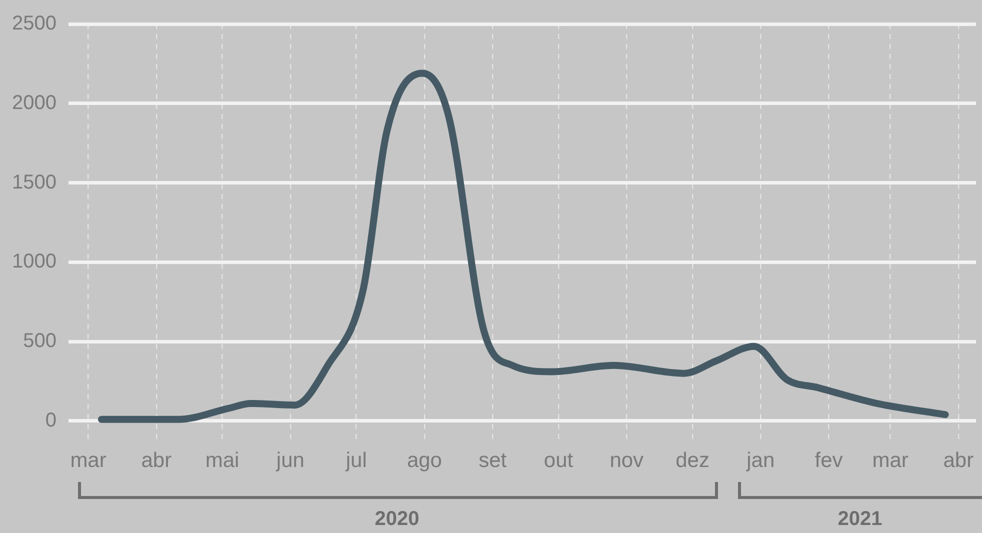  Describe the element at coordinates (50, 420) in the screenshot. I see `y-tick-label: 0` at that location.